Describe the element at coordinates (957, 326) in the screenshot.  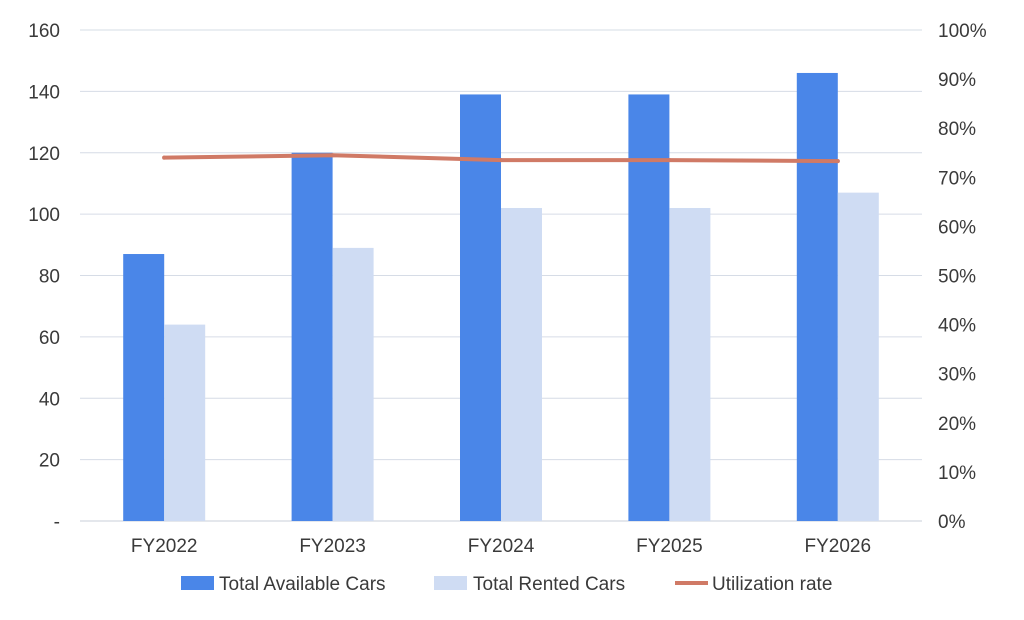
I see `right-tick-label: 40%` at that location.